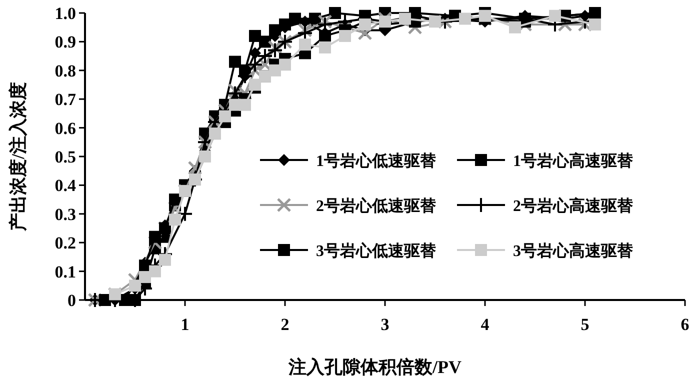  What do you see at coordinates (65, 214) in the screenshot?
I see `y-tick-label: 0.3` at bounding box center [65, 214].